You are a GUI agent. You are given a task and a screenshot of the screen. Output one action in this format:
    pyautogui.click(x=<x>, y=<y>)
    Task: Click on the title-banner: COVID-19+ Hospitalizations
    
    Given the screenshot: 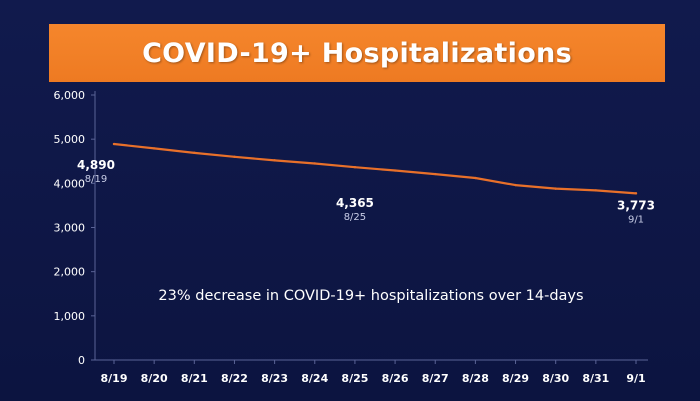 What is the action you would take?
    pyautogui.click(x=357, y=53)
    